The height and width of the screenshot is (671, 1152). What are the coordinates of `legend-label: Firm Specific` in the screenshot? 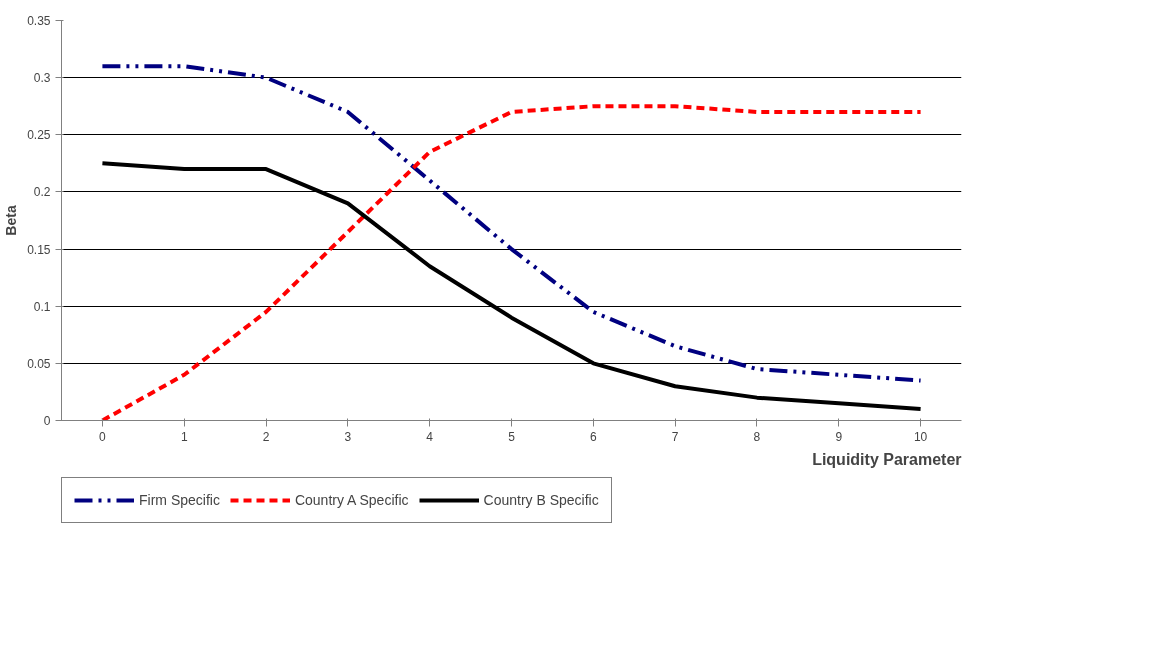 It's located at (179, 500).